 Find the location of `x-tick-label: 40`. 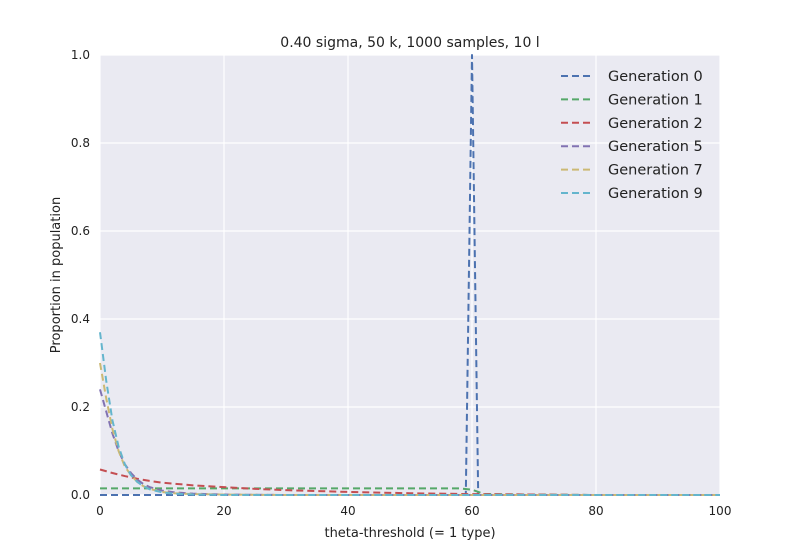

x-tick-label: 40 is located at coordinates (347, 511).